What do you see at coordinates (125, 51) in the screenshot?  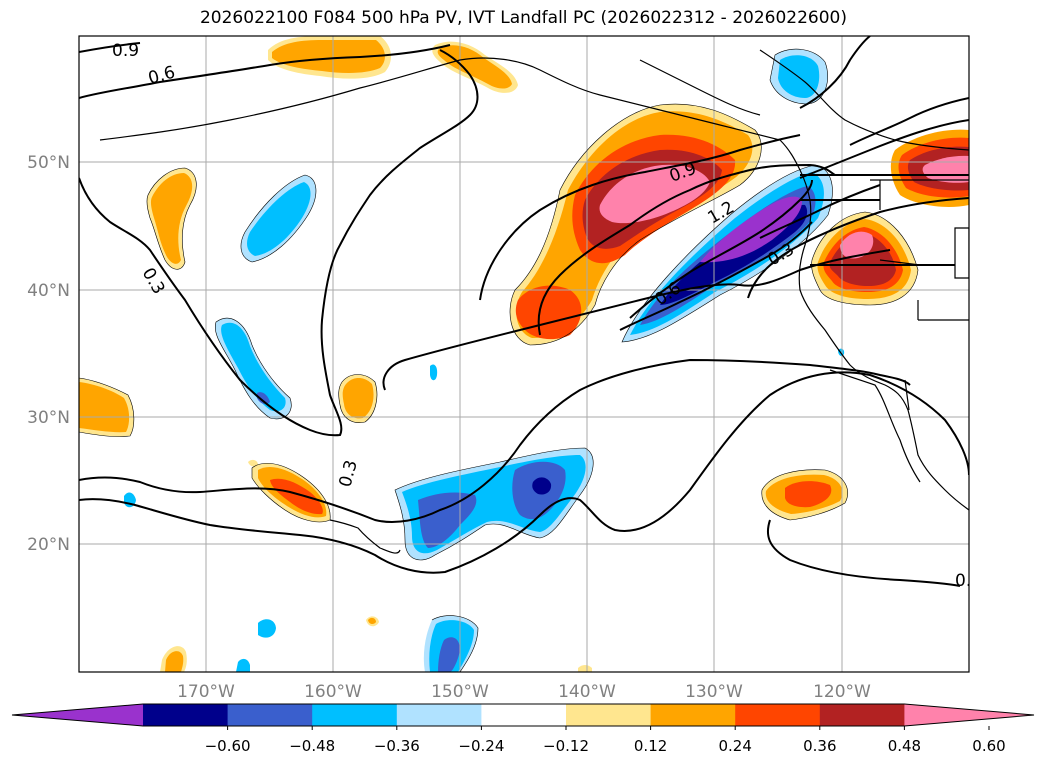 I see `contour-label: 0.9` at bounding box center [125, 51].